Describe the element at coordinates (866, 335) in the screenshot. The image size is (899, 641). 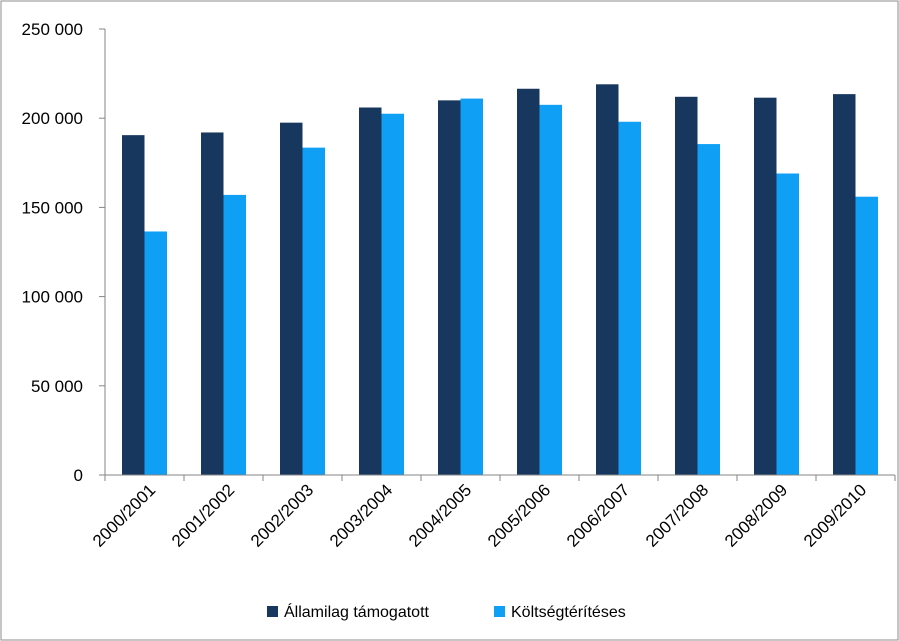
I see `bar-koltseg-2009-2010` at that location.